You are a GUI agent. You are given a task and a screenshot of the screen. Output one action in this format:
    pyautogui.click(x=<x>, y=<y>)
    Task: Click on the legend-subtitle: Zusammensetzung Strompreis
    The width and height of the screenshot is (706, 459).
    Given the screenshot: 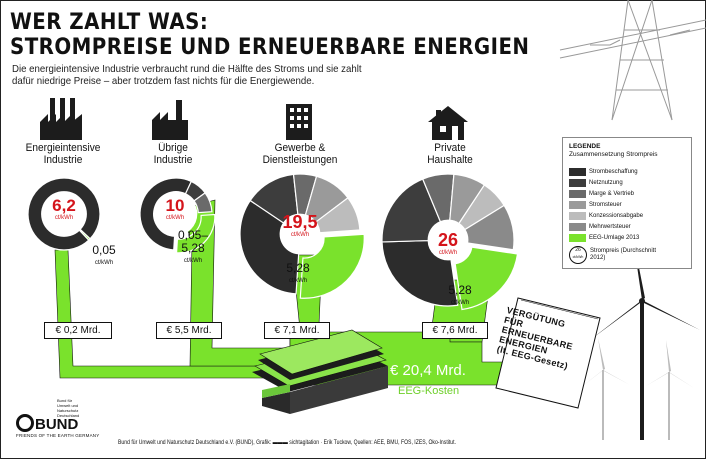 What is the action you would take?
    pyautogui.click(x=613, y=154)
    